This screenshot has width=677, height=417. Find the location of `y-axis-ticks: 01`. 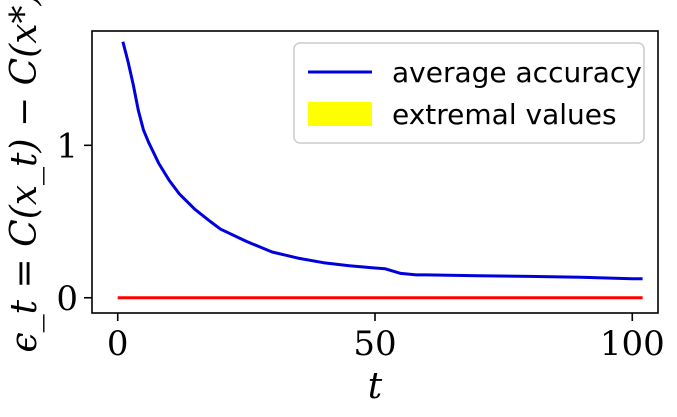

y-axis-ticks: 01 is located at coordinates (74, 222).